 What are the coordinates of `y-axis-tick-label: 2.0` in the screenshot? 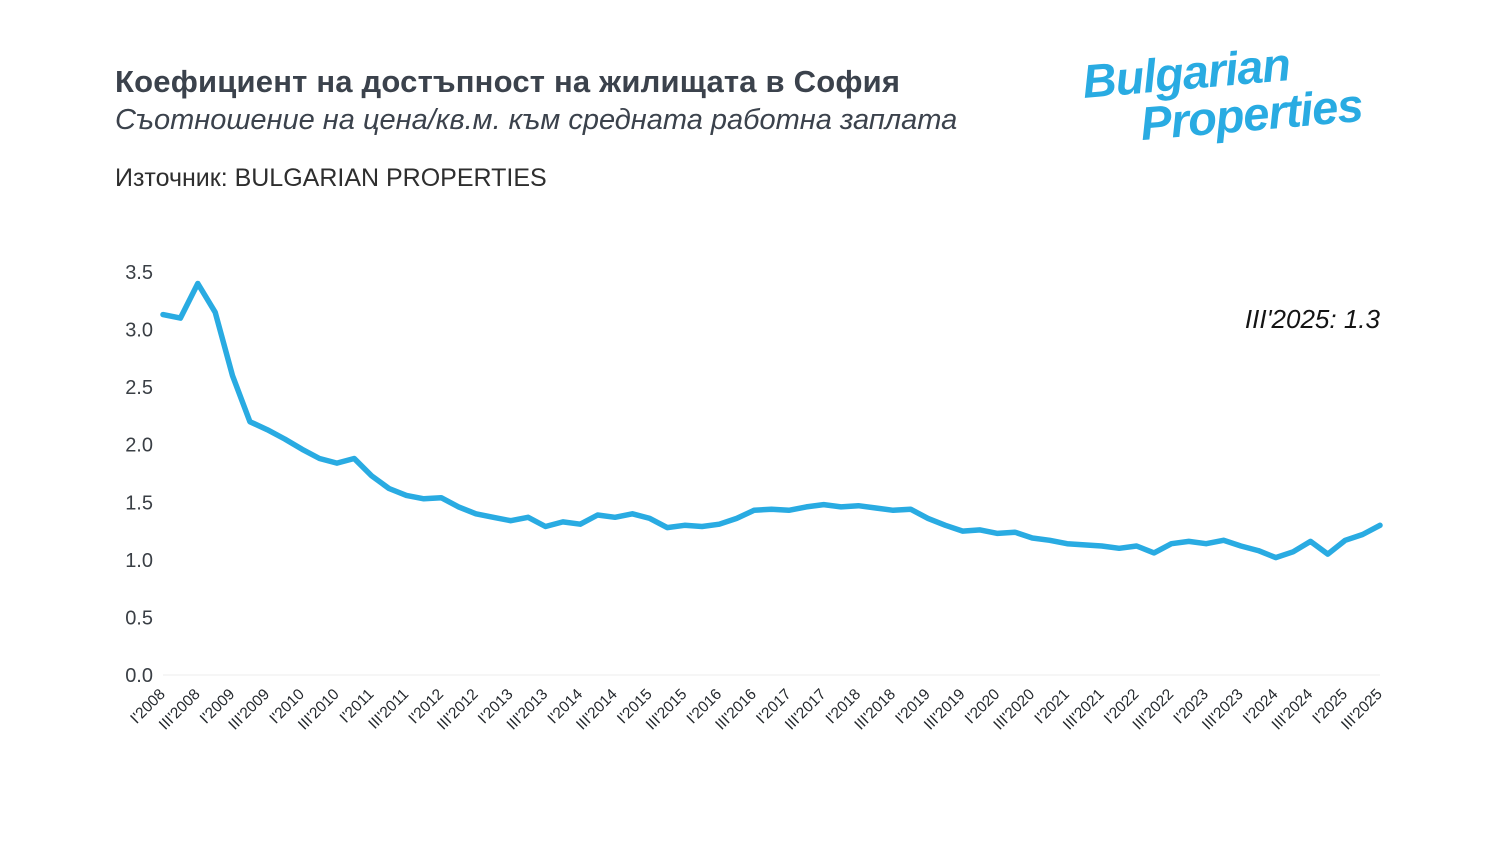 It's located at (139, 446).